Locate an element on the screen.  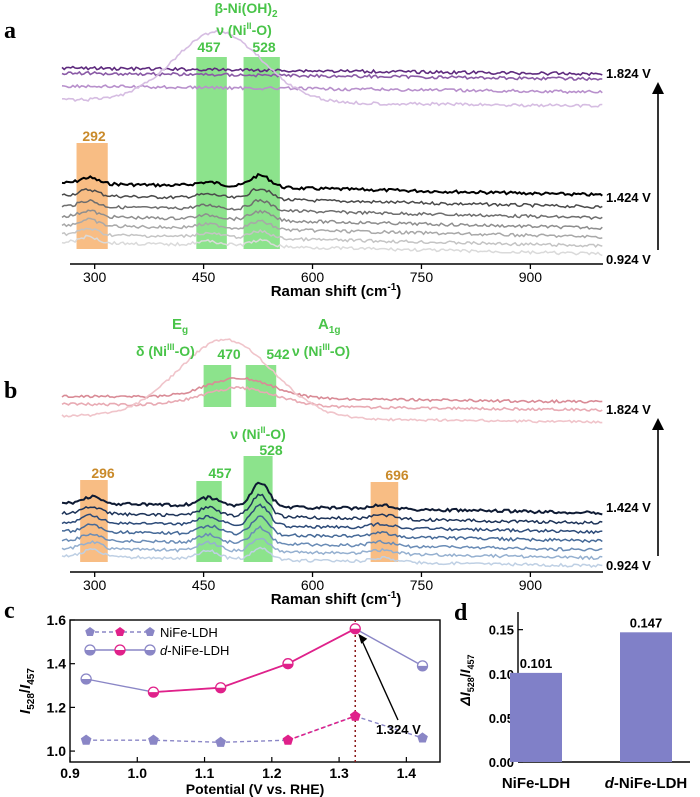
nu-niII-o-label-a: ν (NiII-O) is located at coordinates (244, 29).